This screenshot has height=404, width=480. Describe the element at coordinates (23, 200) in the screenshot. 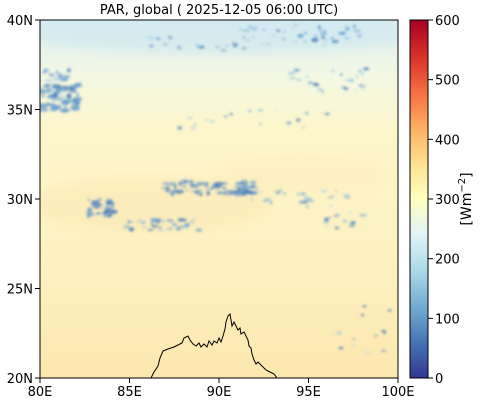

I see `y-axis: 20N 25N 30N 35N 40N` at that location.